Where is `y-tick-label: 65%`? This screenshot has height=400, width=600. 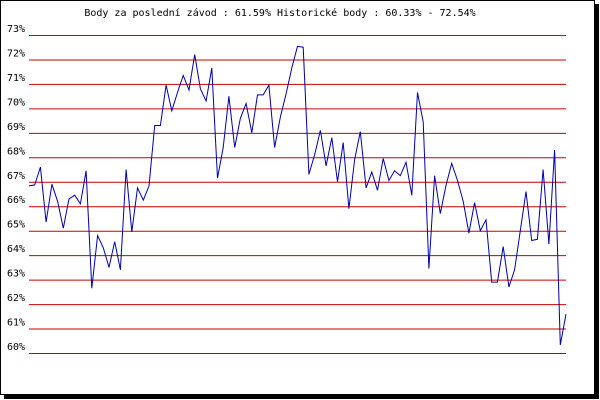
y-tick-label: 65% is located at coordinates (16, 225).